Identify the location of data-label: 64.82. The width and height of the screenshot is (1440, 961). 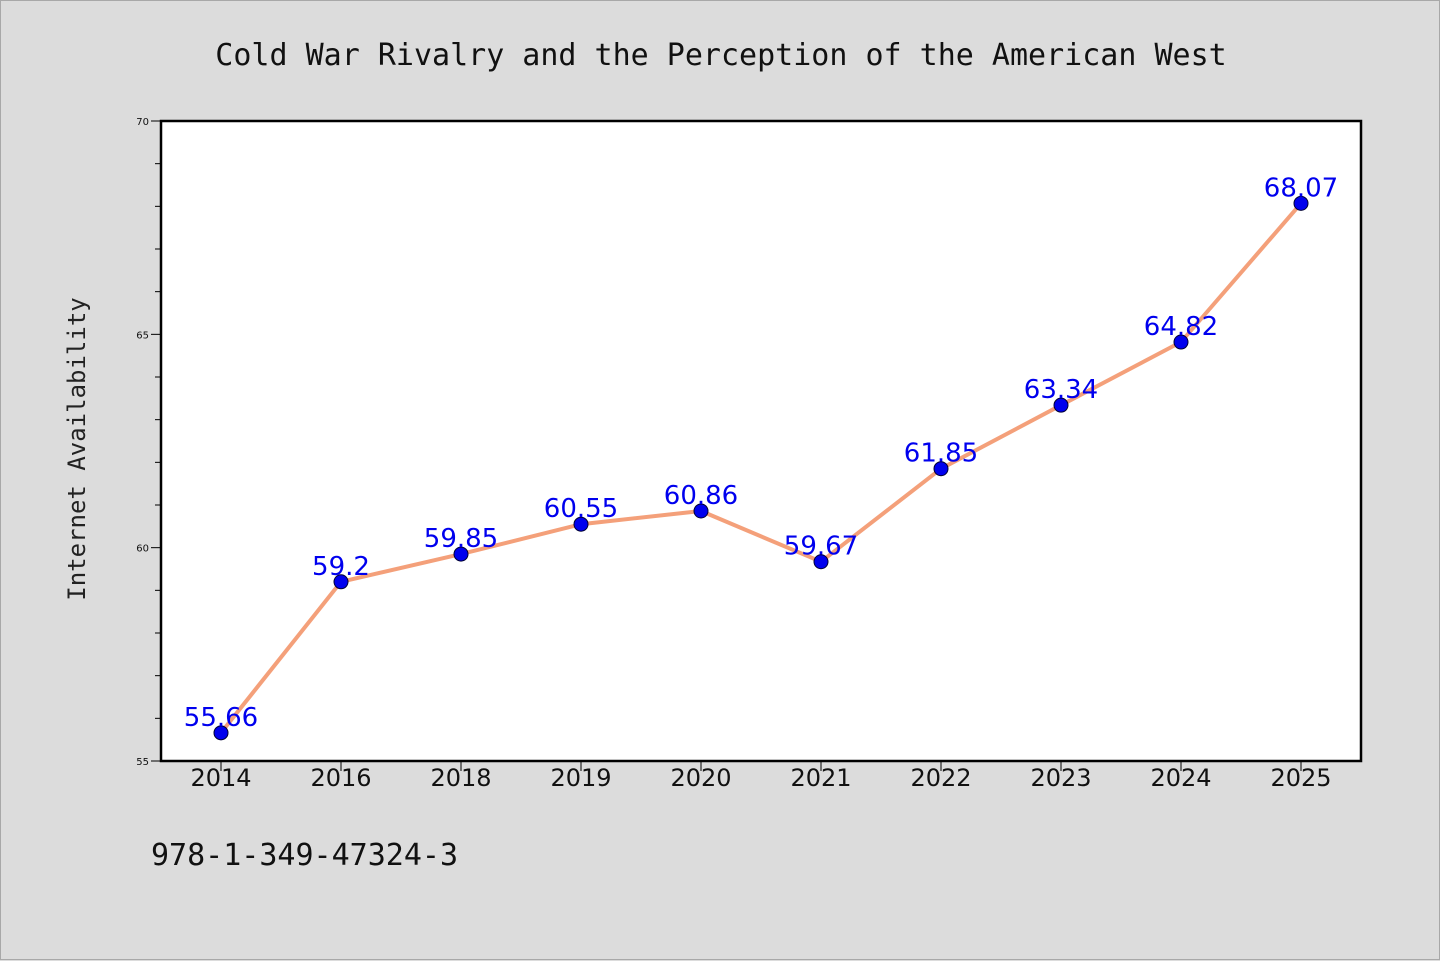
(1181, 327).